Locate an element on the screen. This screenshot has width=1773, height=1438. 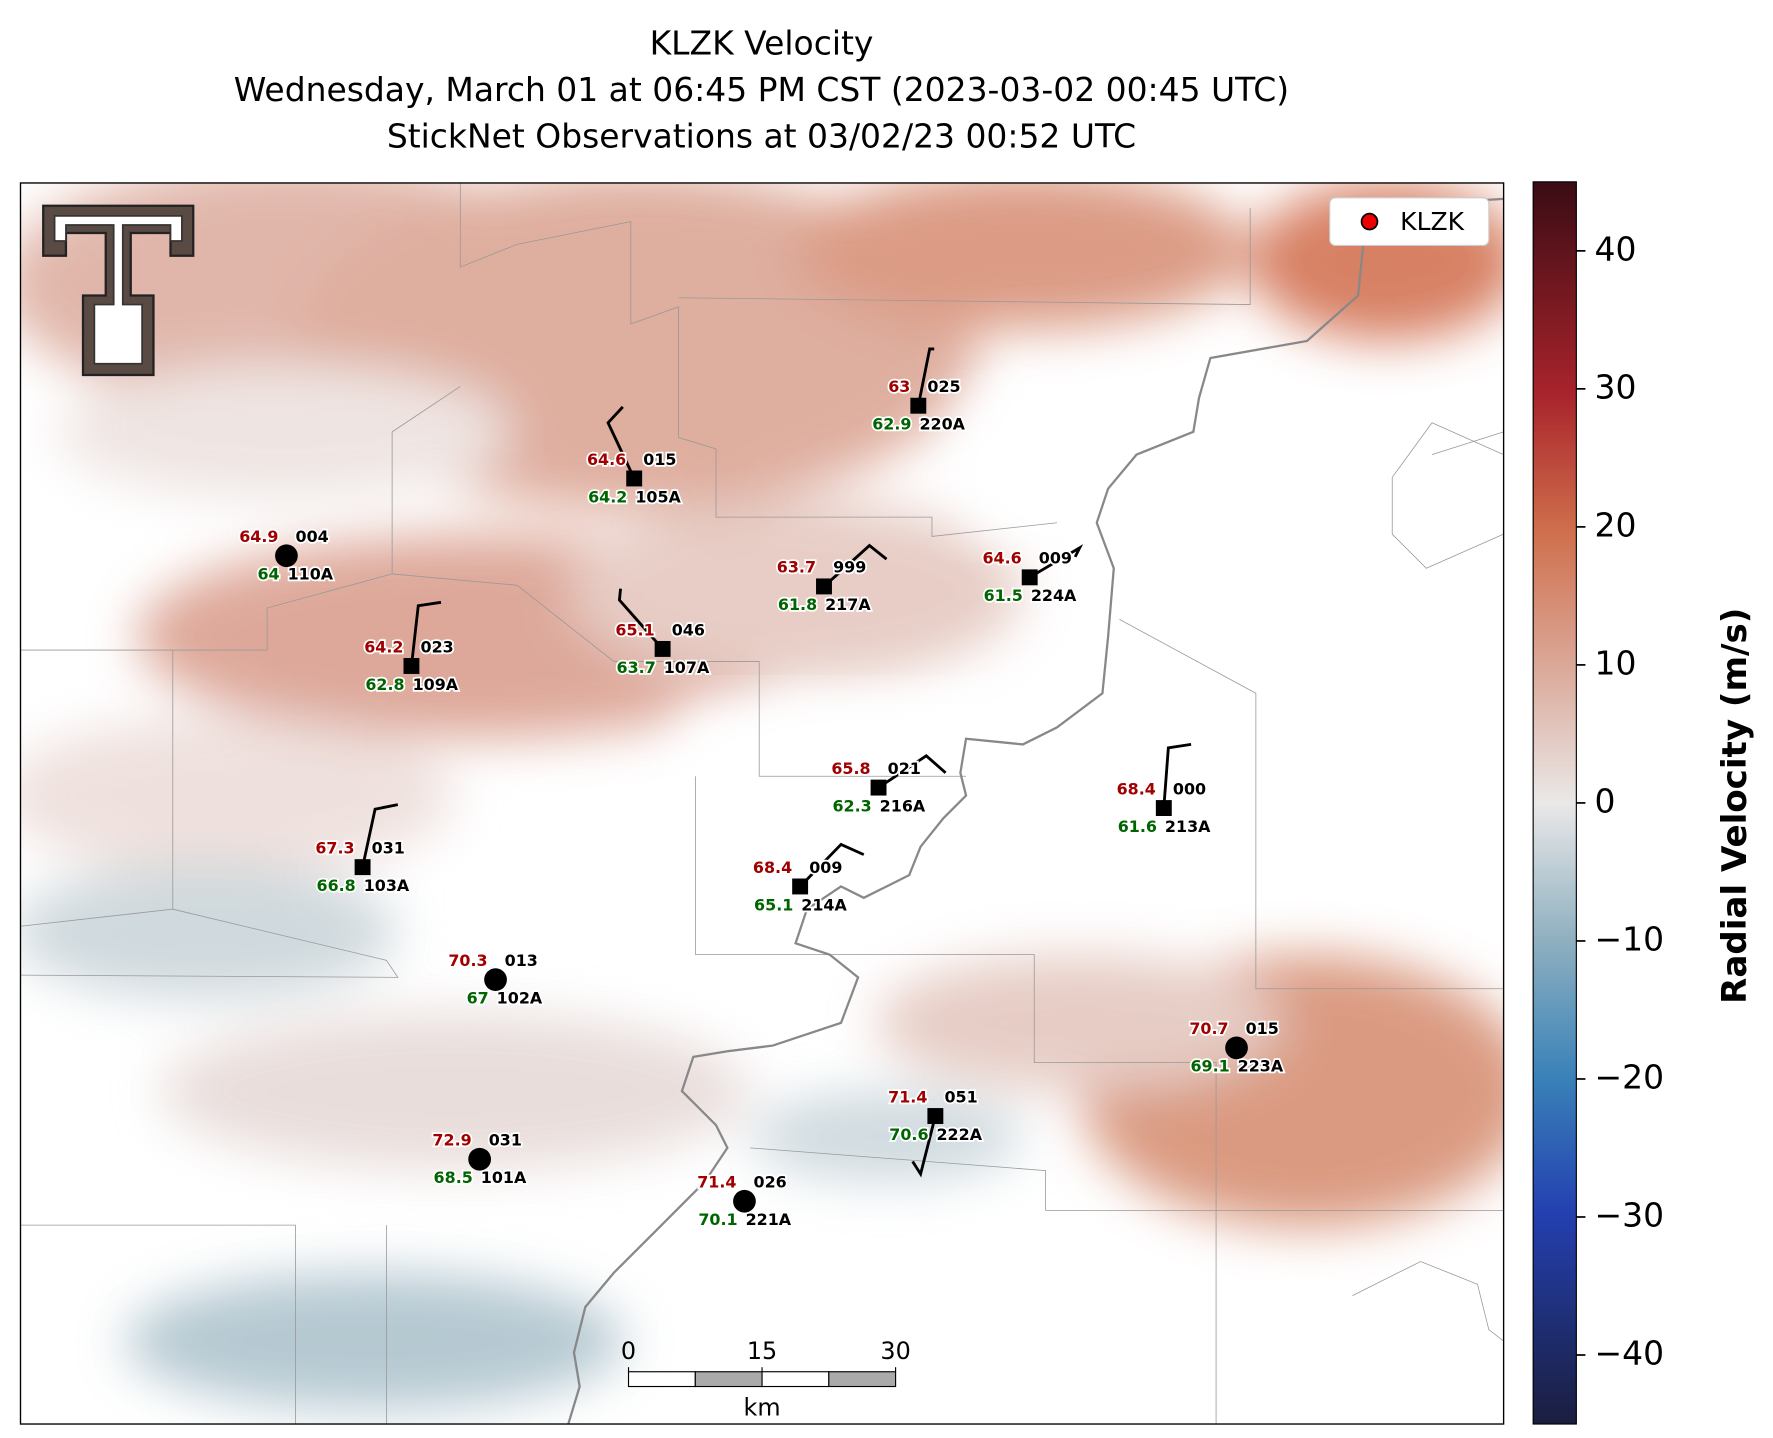
station-id: 223A is located at coordinates (1261, 1066).